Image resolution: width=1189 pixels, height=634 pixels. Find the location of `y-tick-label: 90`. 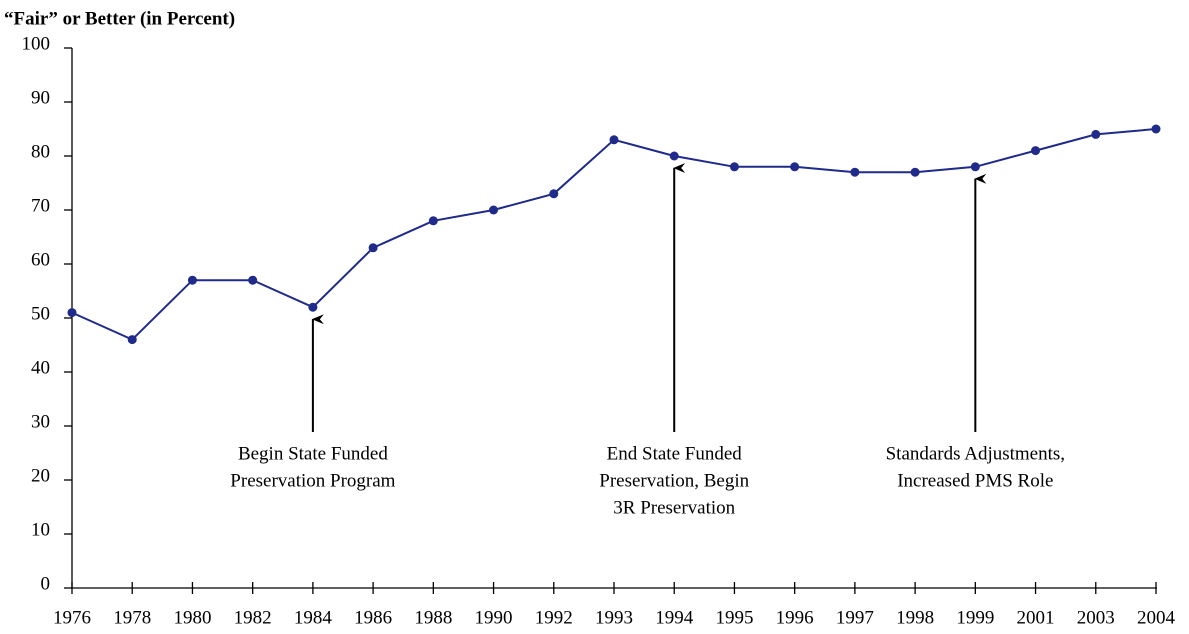

y-tick-label: 90 is located at coordinates (40, 97).